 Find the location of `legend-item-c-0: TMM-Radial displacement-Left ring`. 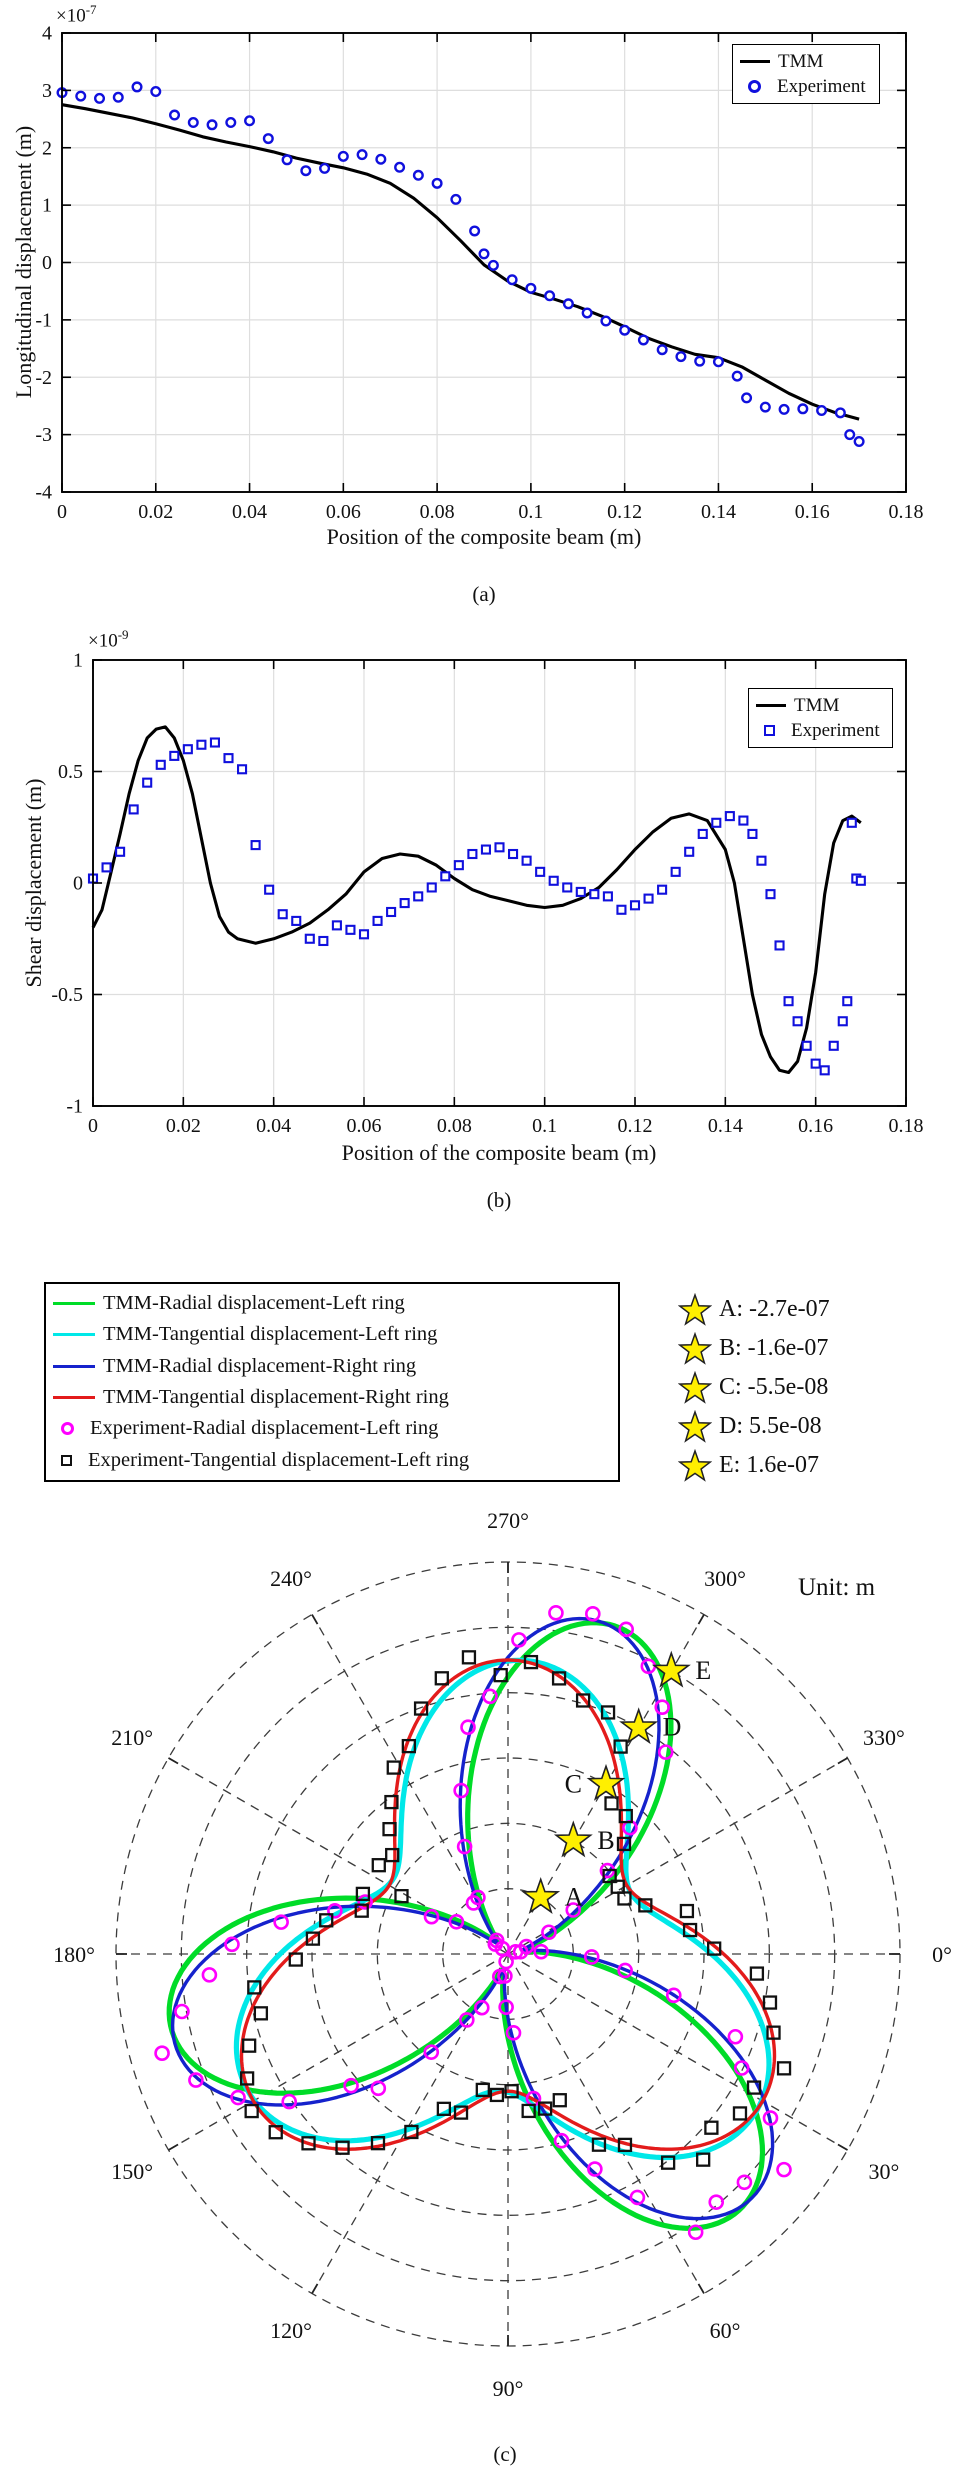

legend-item-c-0: TMM-Radial displacement-Left ring is located at coordinates (331, 1303).